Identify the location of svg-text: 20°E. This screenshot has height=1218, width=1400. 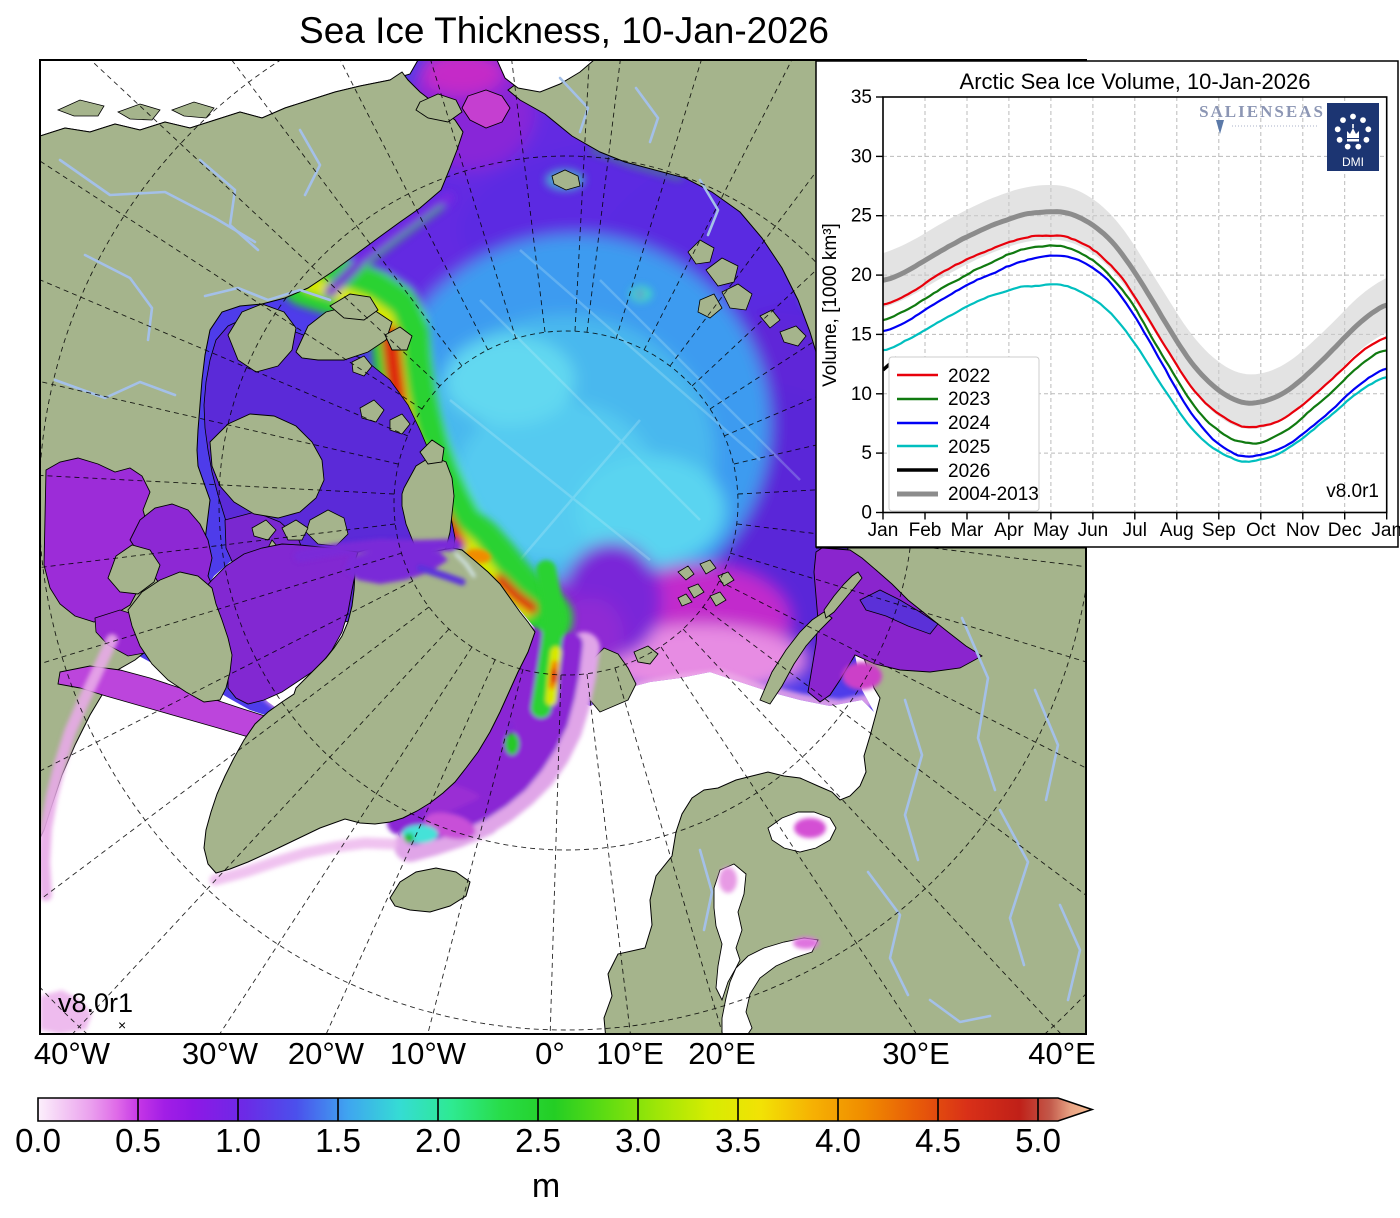
(722, 1053).